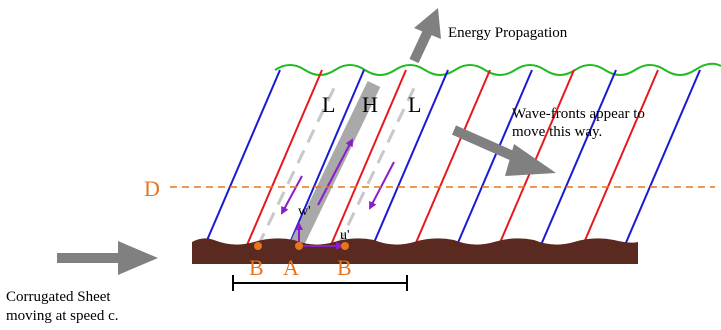 The height and width of the screenshot is (330, 721). Describe the element at coordinates (291, 267) in the screenshot. I see `point-A-label: A` at that location.